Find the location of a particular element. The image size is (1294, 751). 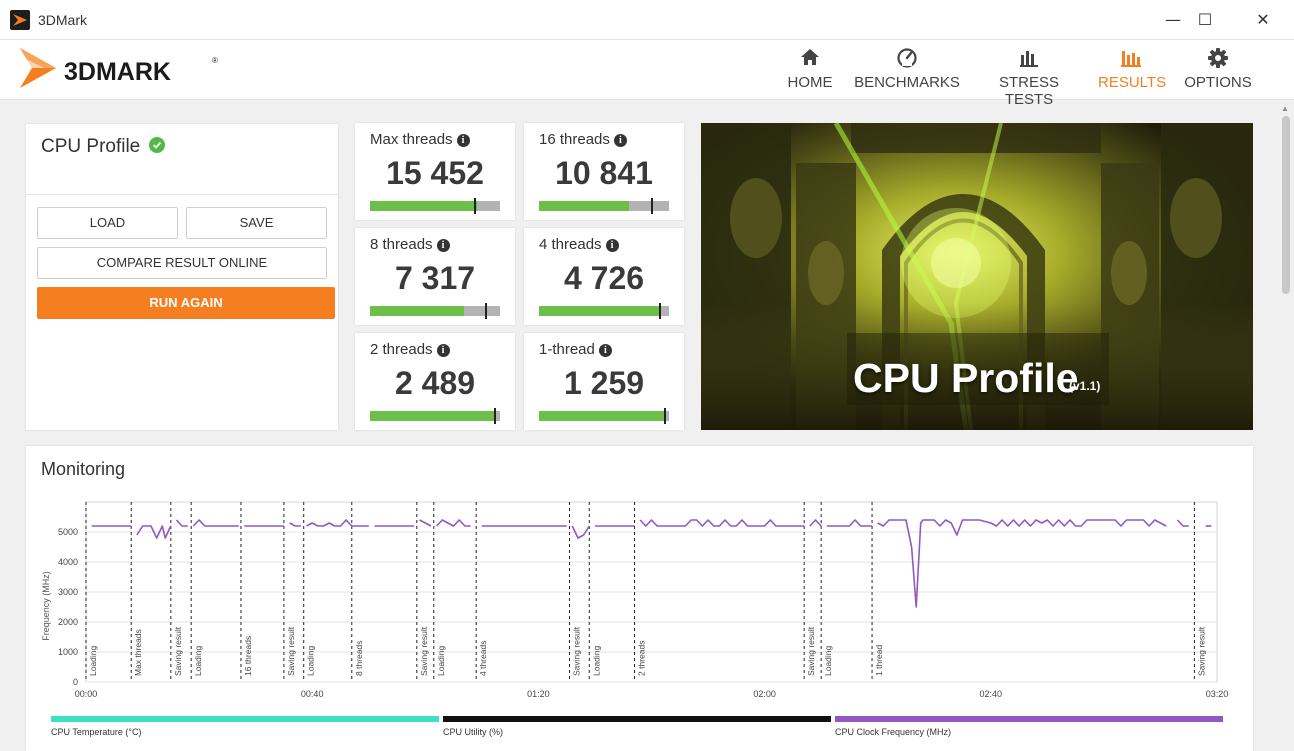

tile-score: 2 489 is located at coordinates (435, 383).